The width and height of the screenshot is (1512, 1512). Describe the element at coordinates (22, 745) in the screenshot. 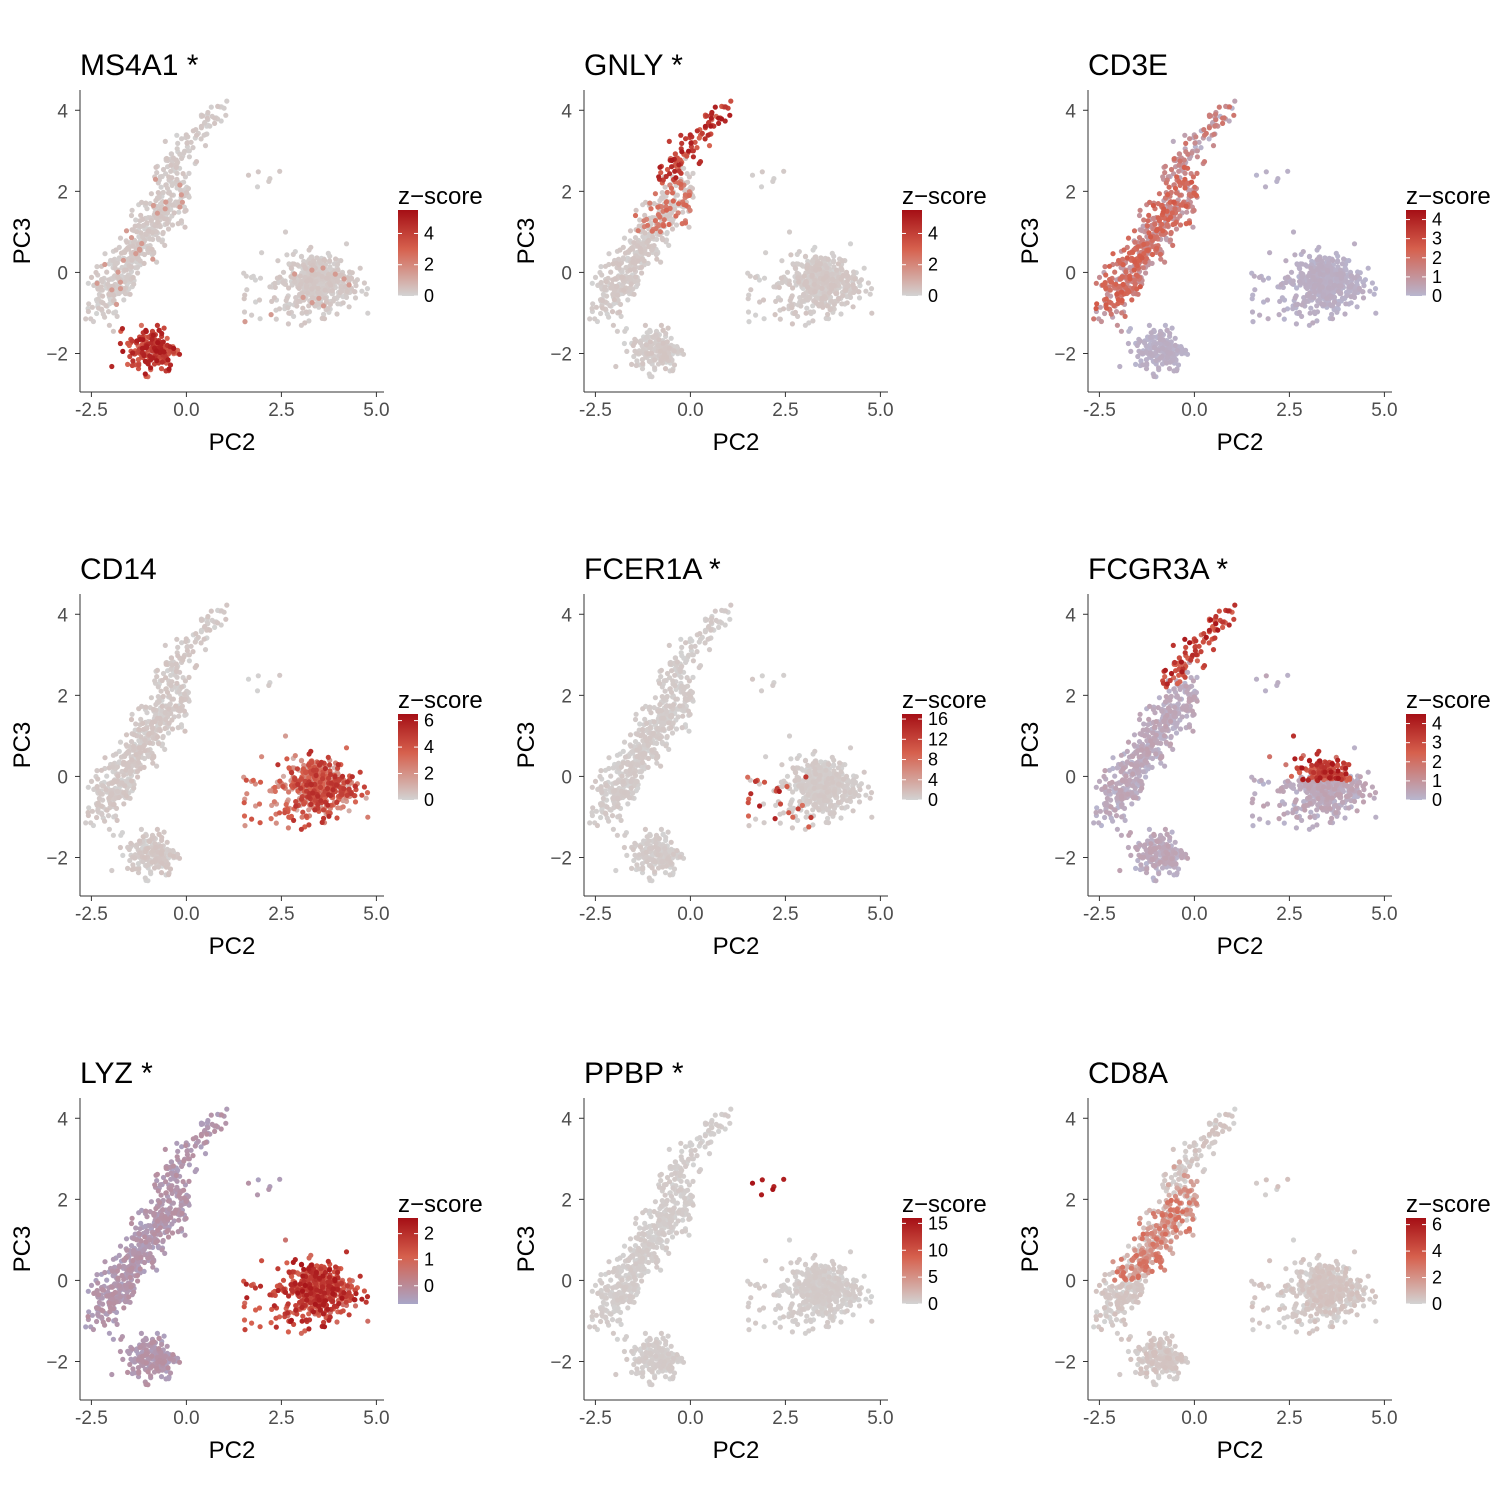

I see `y-axis-label: PC3` at that location.